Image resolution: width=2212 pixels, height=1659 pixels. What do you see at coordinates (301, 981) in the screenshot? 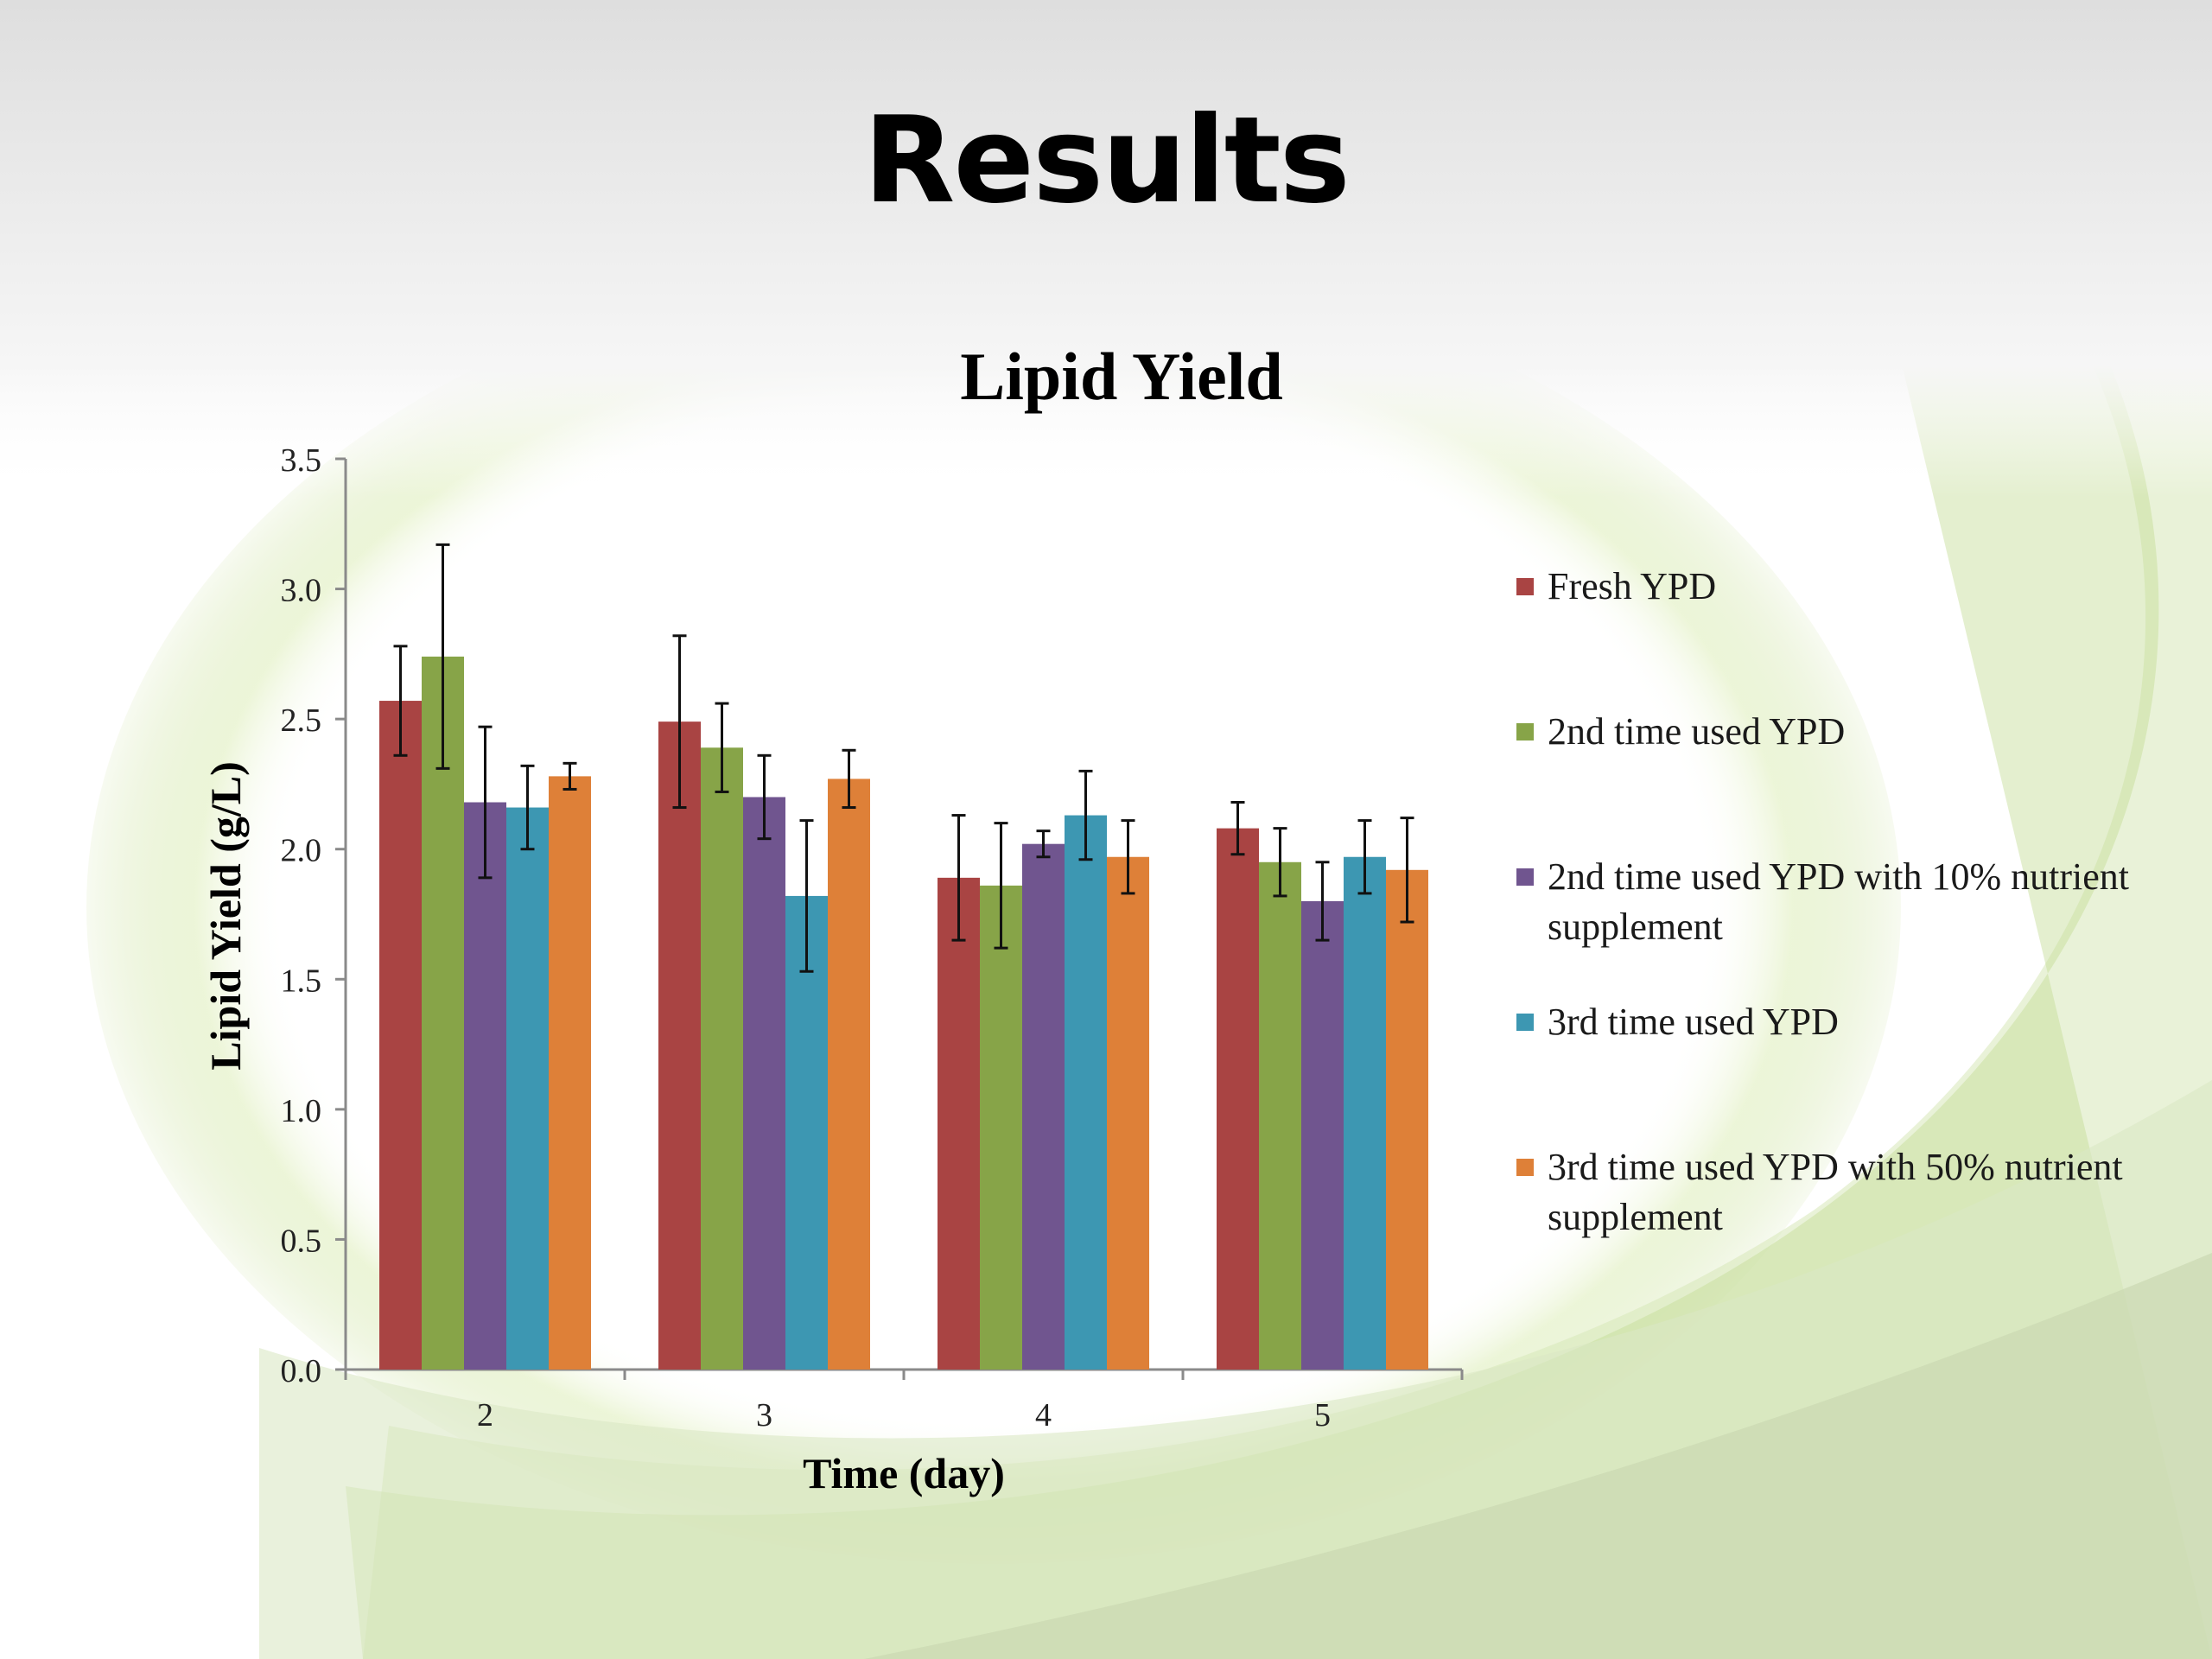
I see `y-tick-label: 1.5` at bounding box center [301, 981].